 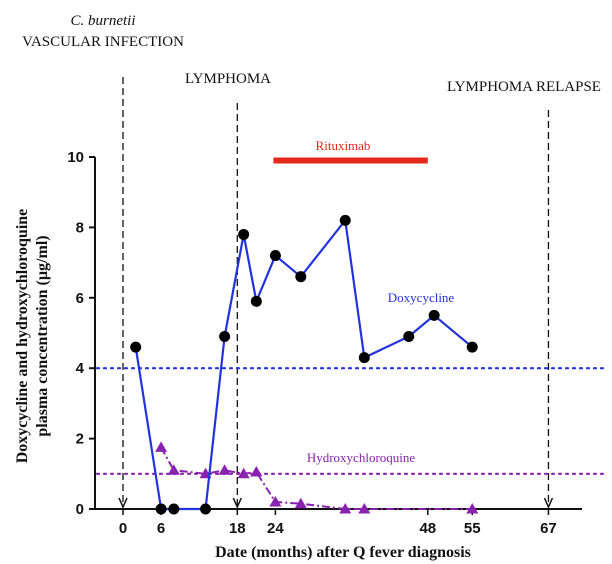 What do you see at coordinates (80, 509) in the screenshot?
I see `y-tick-label-0: 0` at bounding box center [80, 509].